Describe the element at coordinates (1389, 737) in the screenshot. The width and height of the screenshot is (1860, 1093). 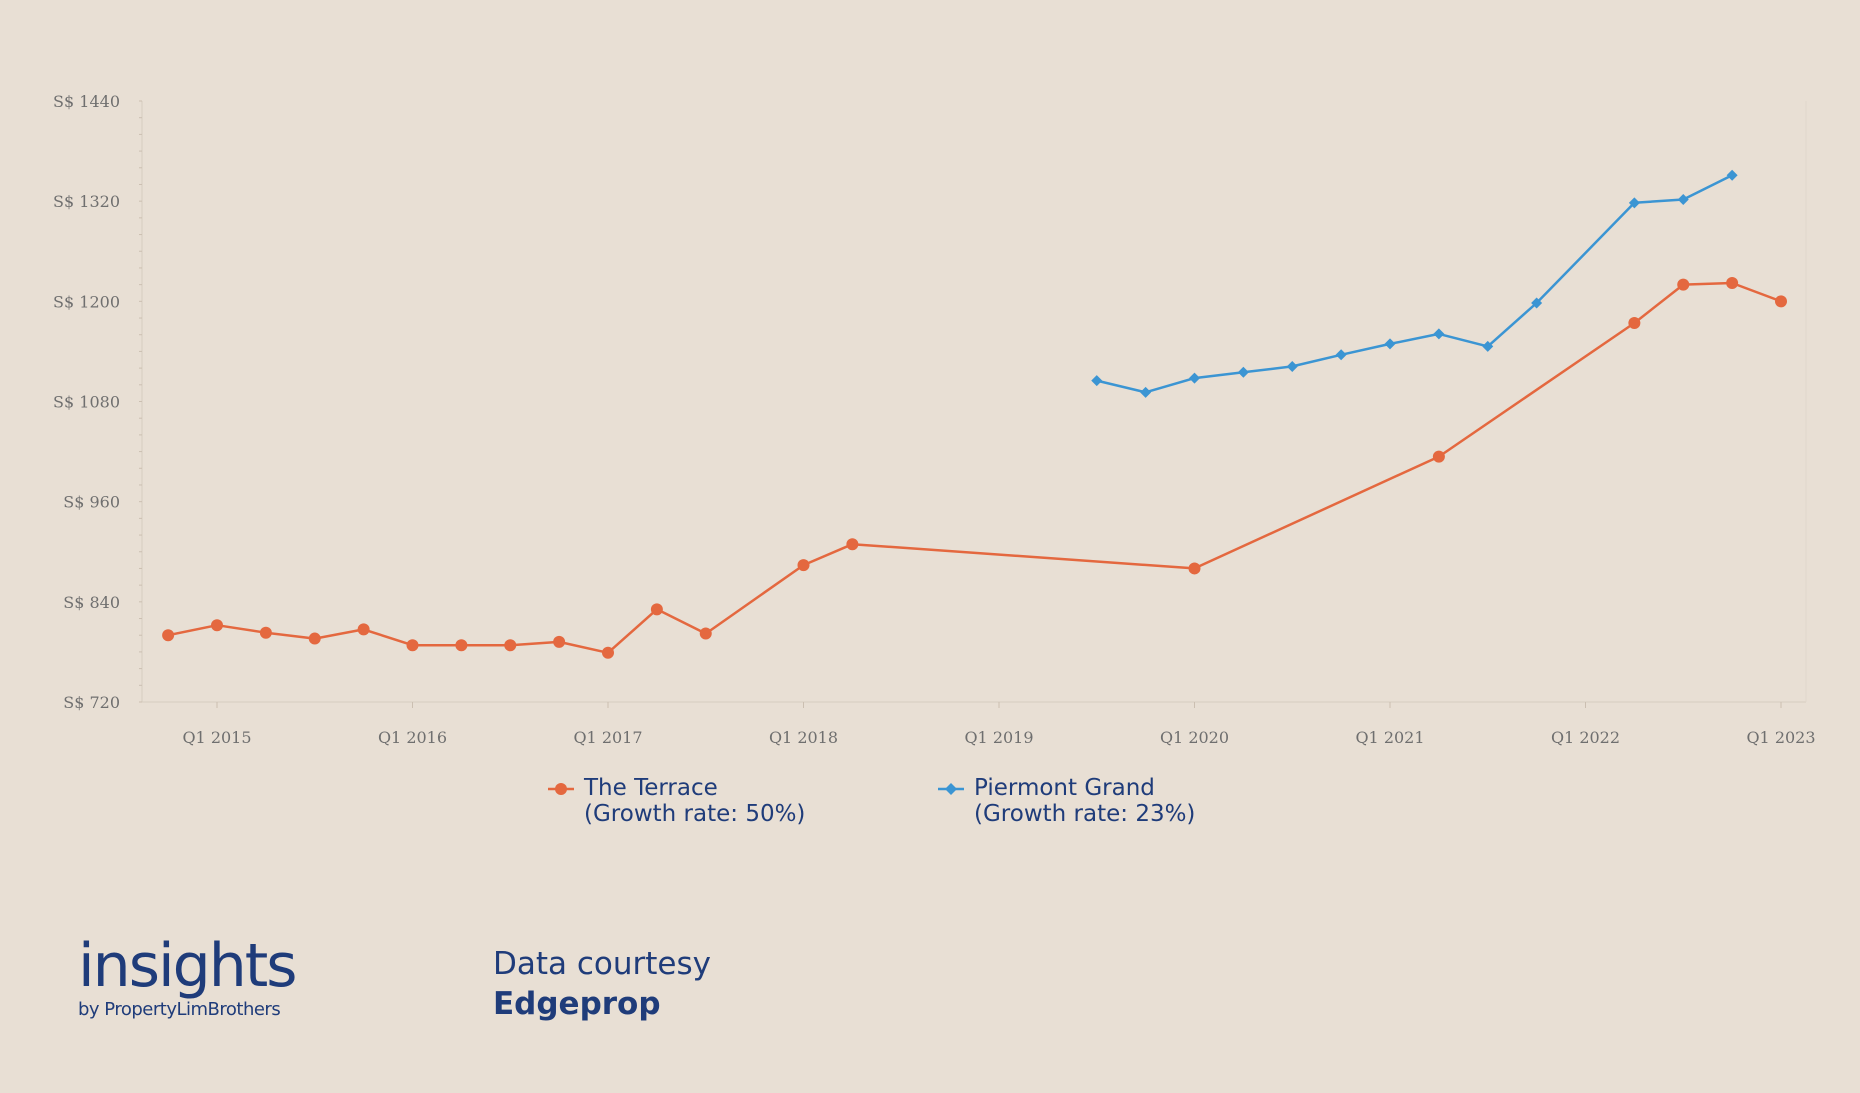
I see `x-tick-label: Q1 2021` at that location.